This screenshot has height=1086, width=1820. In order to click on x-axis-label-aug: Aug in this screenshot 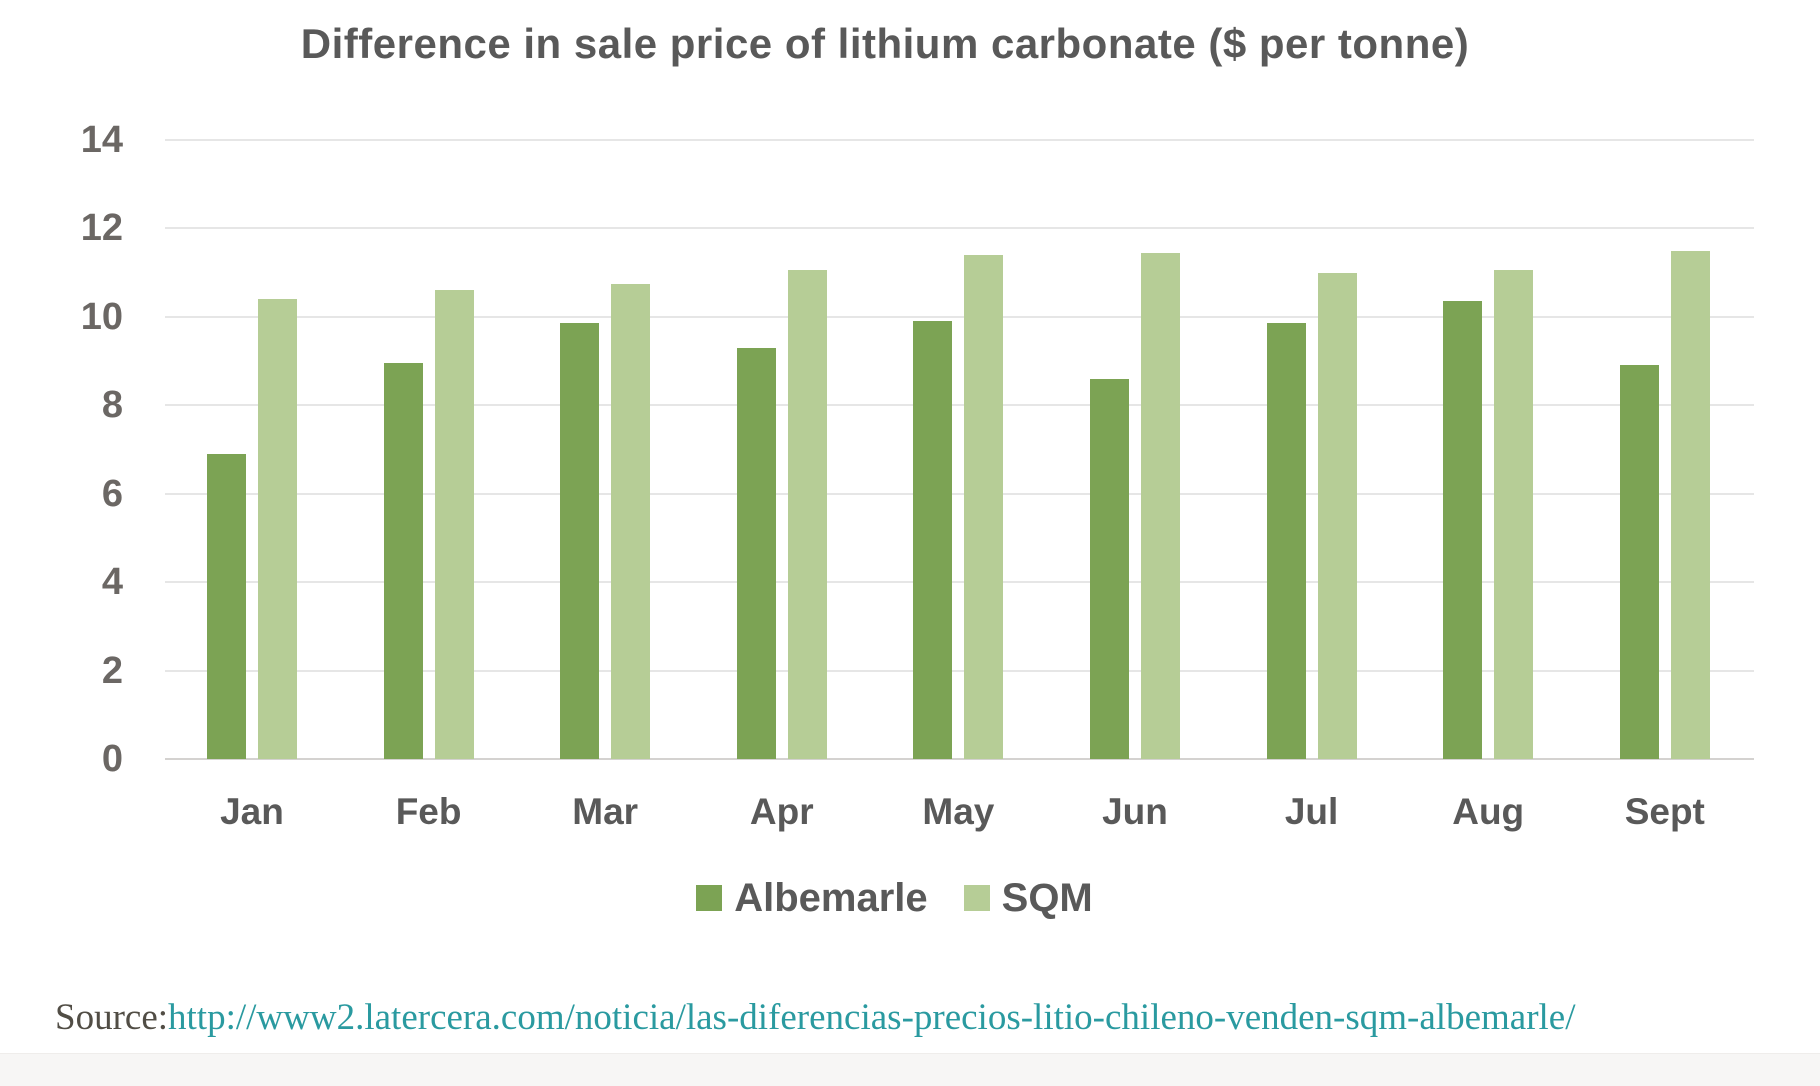, I will do `click(1488, 811)`.